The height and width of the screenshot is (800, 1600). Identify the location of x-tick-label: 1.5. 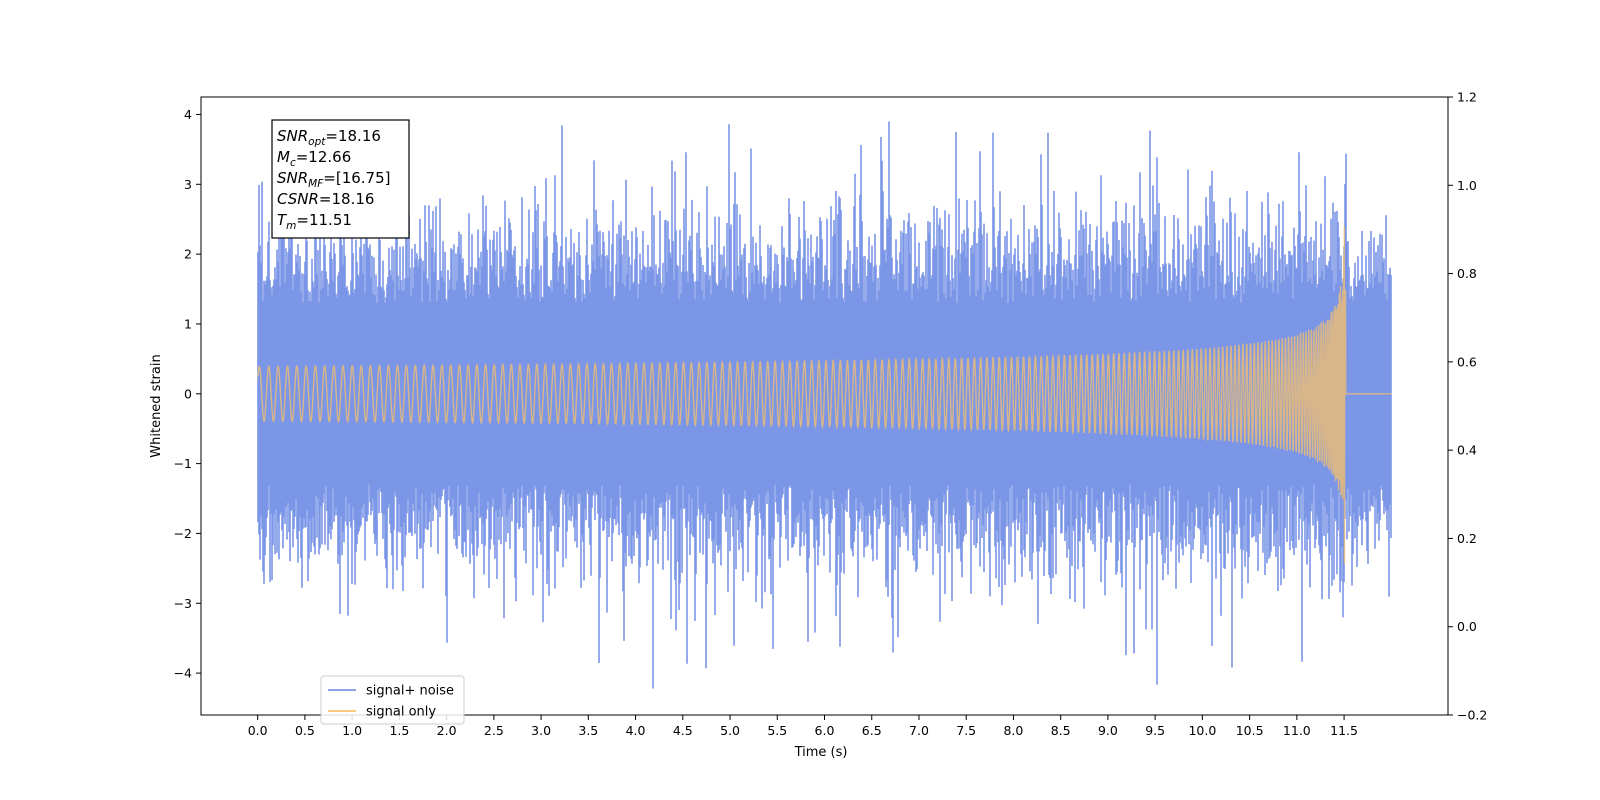
(399, 730).